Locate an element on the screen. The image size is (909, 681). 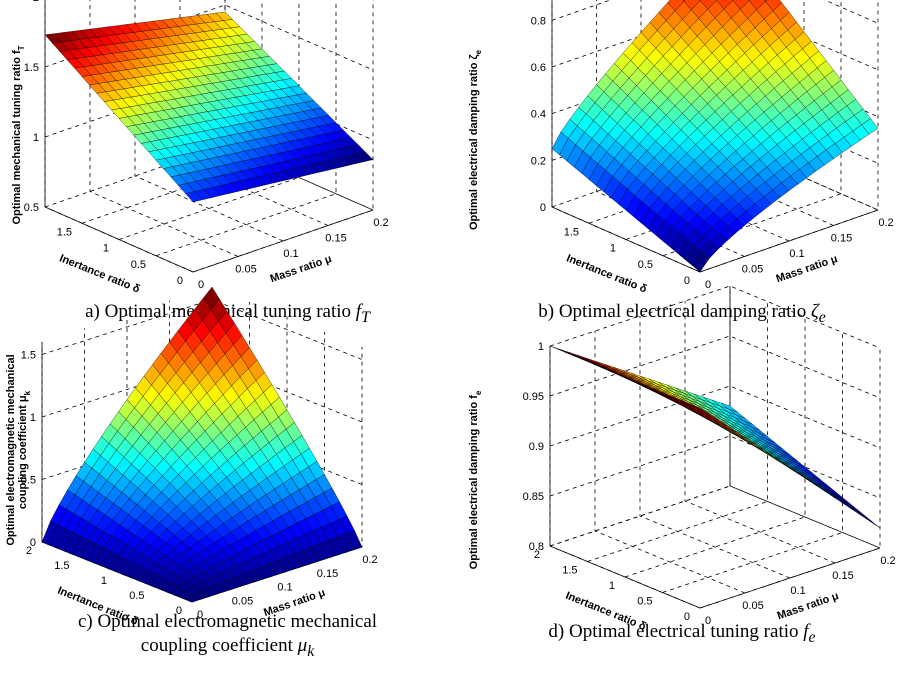
caption-c-line2: coupling coefficient μk is located at coordinates (227, 649).